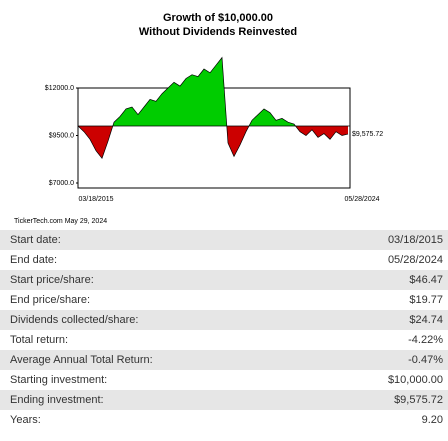 This screenshot has height=441, width=448. Describe the element at coordinates (418, 400) in the screenshot. I see `row-value: $9,575.72` at that location.